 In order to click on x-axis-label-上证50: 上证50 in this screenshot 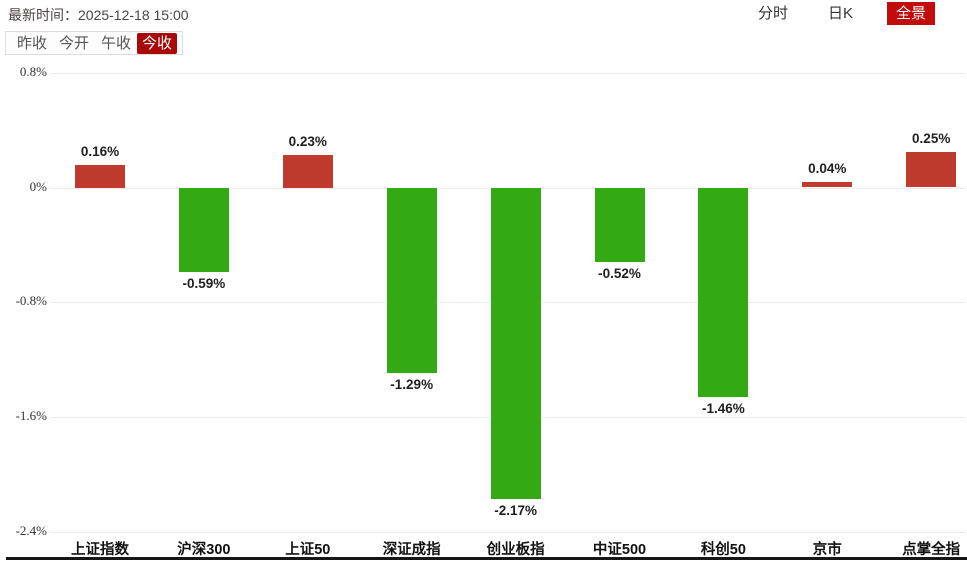, I will do `click(308, 550)`.